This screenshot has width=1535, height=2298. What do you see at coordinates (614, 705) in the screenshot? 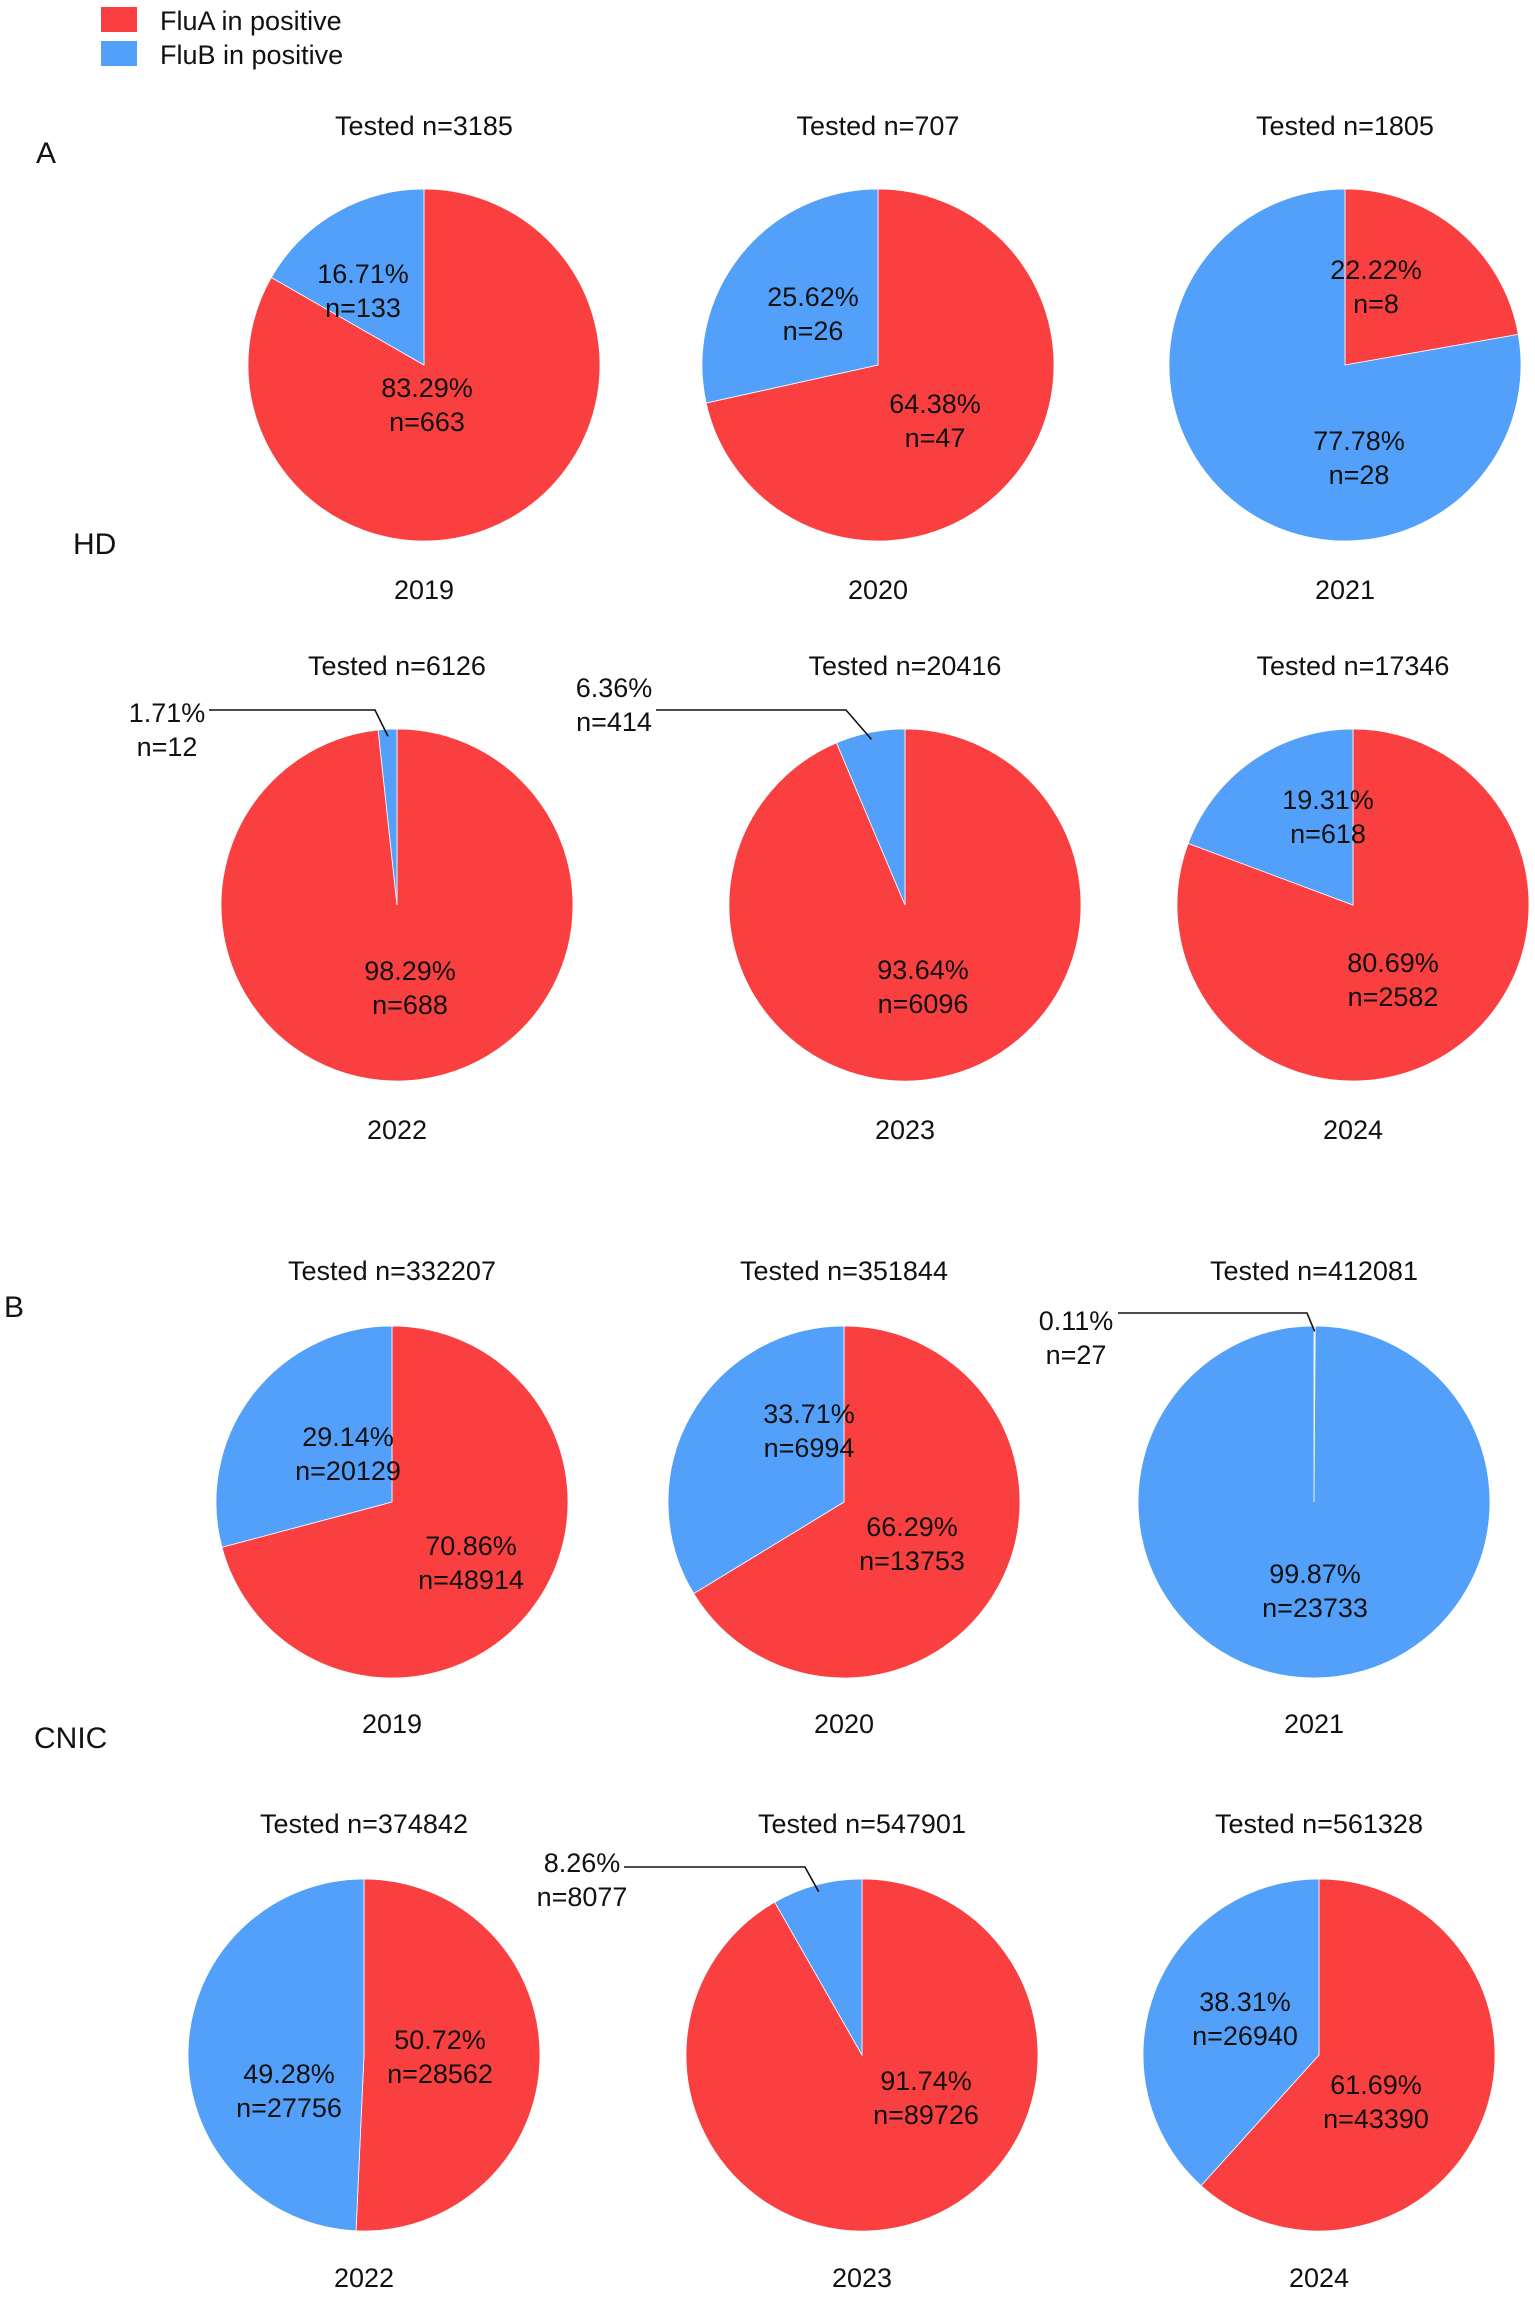
I see `callout-label-flub: 6.36% n=414` at bounding box center [614, 705].